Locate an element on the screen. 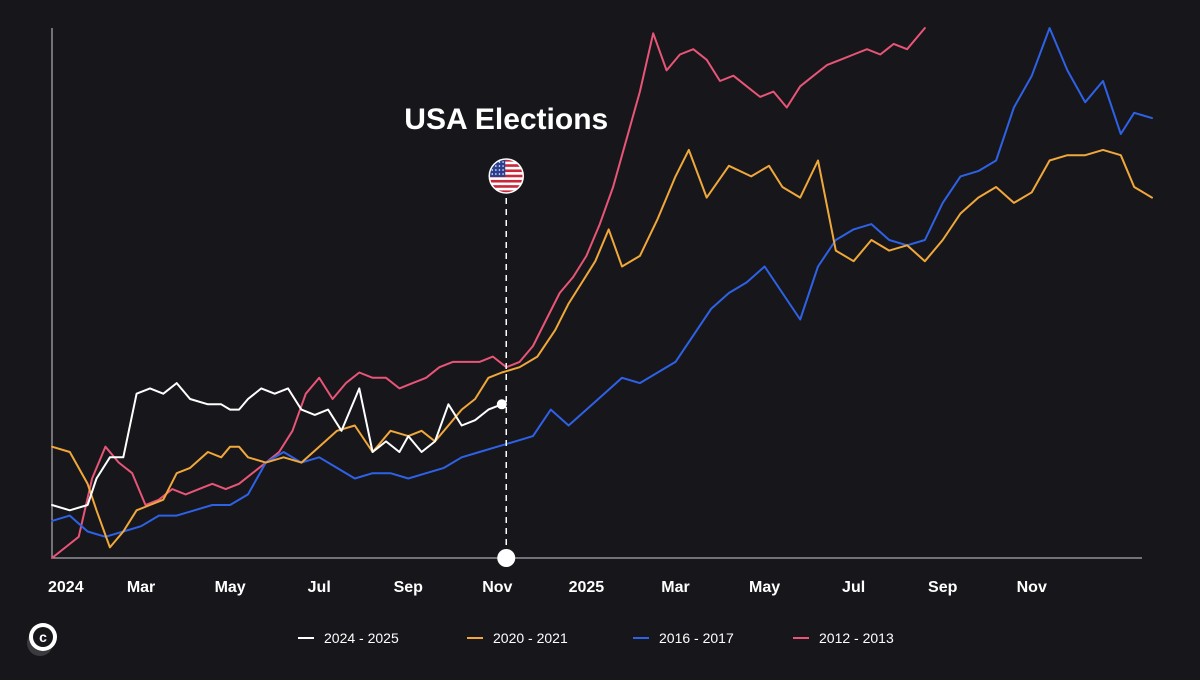  legend-label: 2016 - 2017 is located at coordinates (696, 638).